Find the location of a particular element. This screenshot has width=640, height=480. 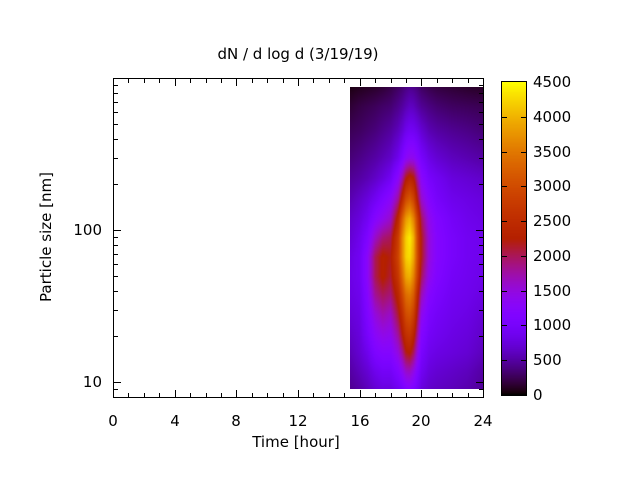

x-tick-label: 12 is located at coordinates (298, 421).